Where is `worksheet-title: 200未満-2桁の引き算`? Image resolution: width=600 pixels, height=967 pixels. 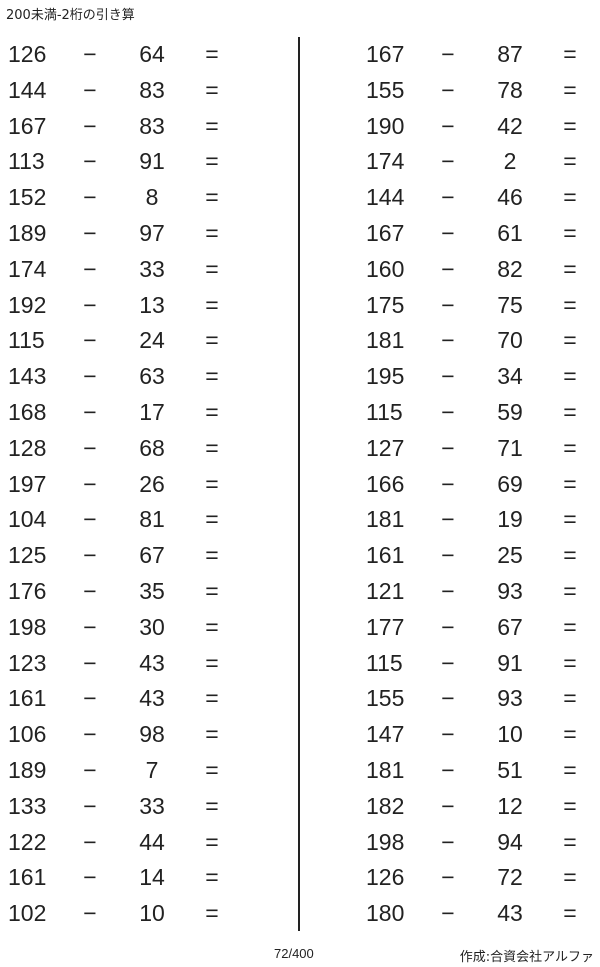 worksheet-title: 200未満-2桁の引き算 is located at coordinates (70, 15).